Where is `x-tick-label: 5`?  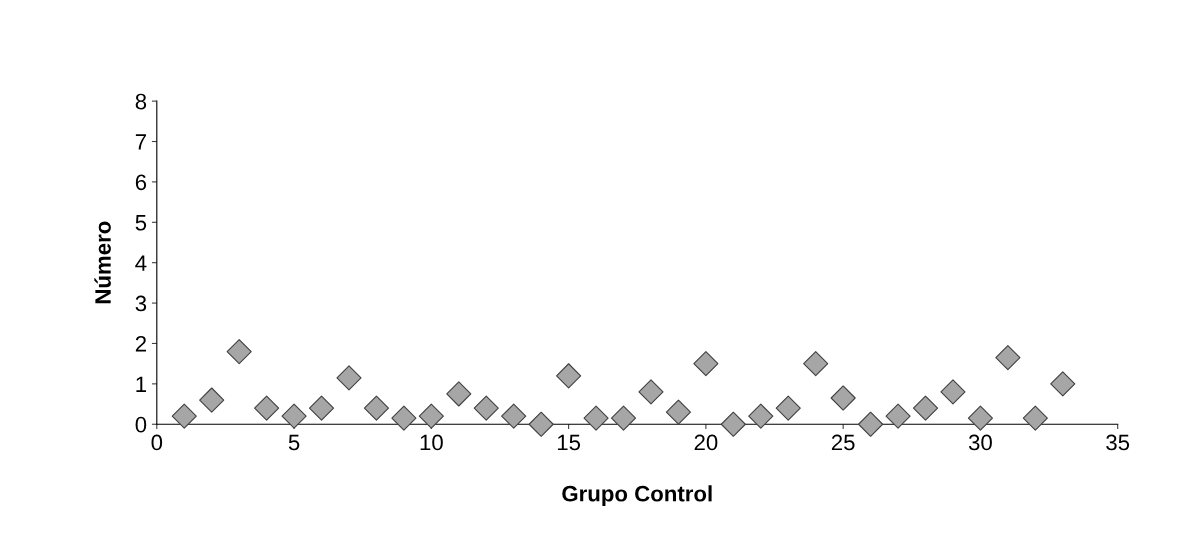 x-tick-label: 5 is located at coordinates (294, 442).